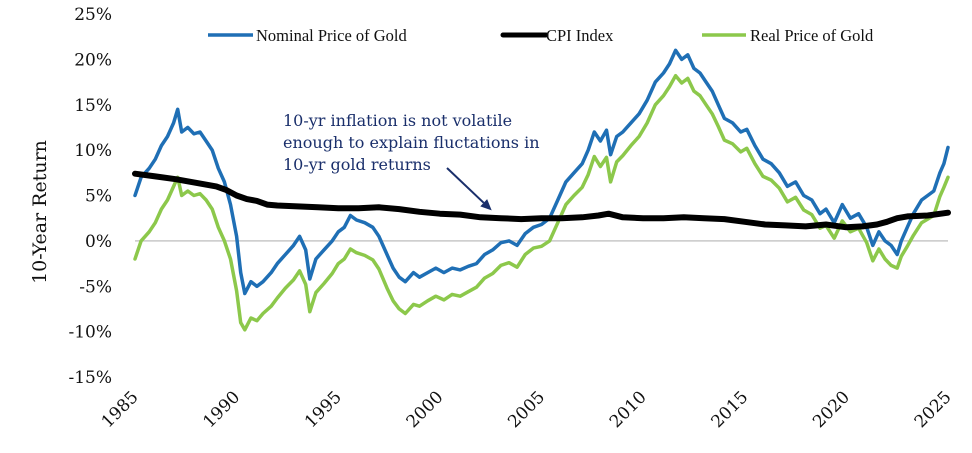 Image resolution: width=972 pixels, height=453 pixels. What do you see at coordinates (425, 409) in the screenshot?
I see `x-tick-label: 2000` at bounding box center [425, 409].